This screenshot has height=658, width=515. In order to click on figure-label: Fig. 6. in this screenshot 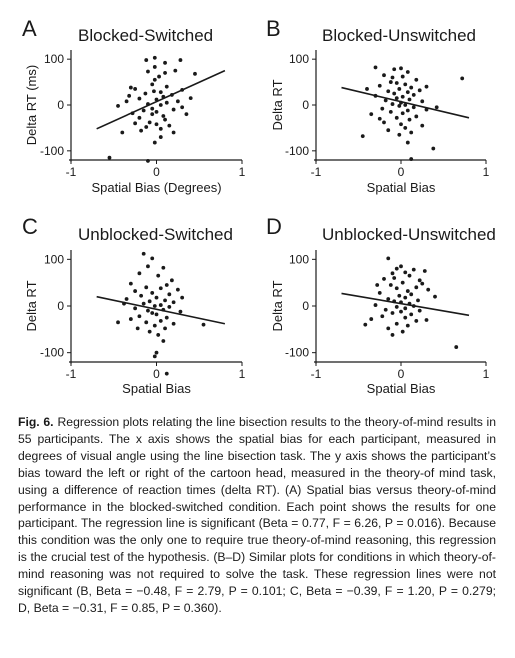, I will do `click(36, 422)`.